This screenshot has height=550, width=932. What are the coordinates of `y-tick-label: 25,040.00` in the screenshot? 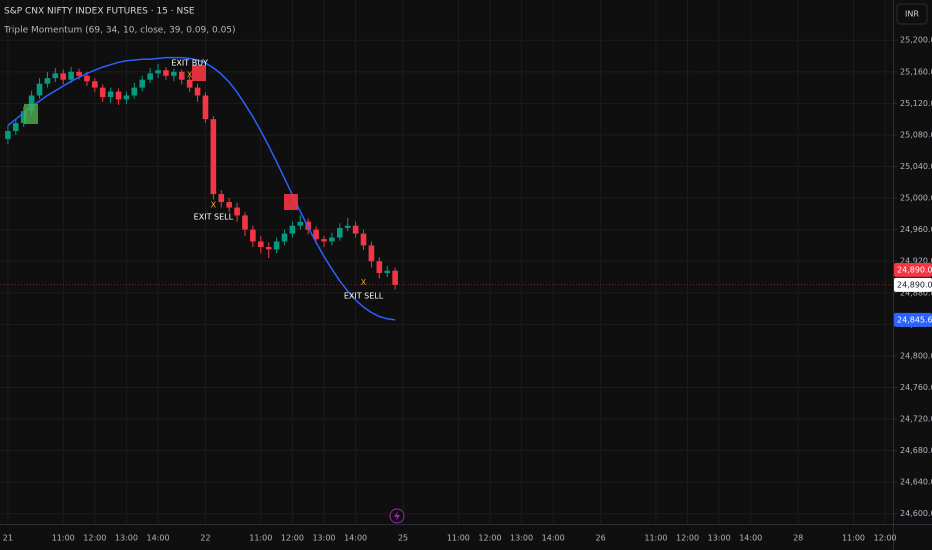 It's located at (916, 166).